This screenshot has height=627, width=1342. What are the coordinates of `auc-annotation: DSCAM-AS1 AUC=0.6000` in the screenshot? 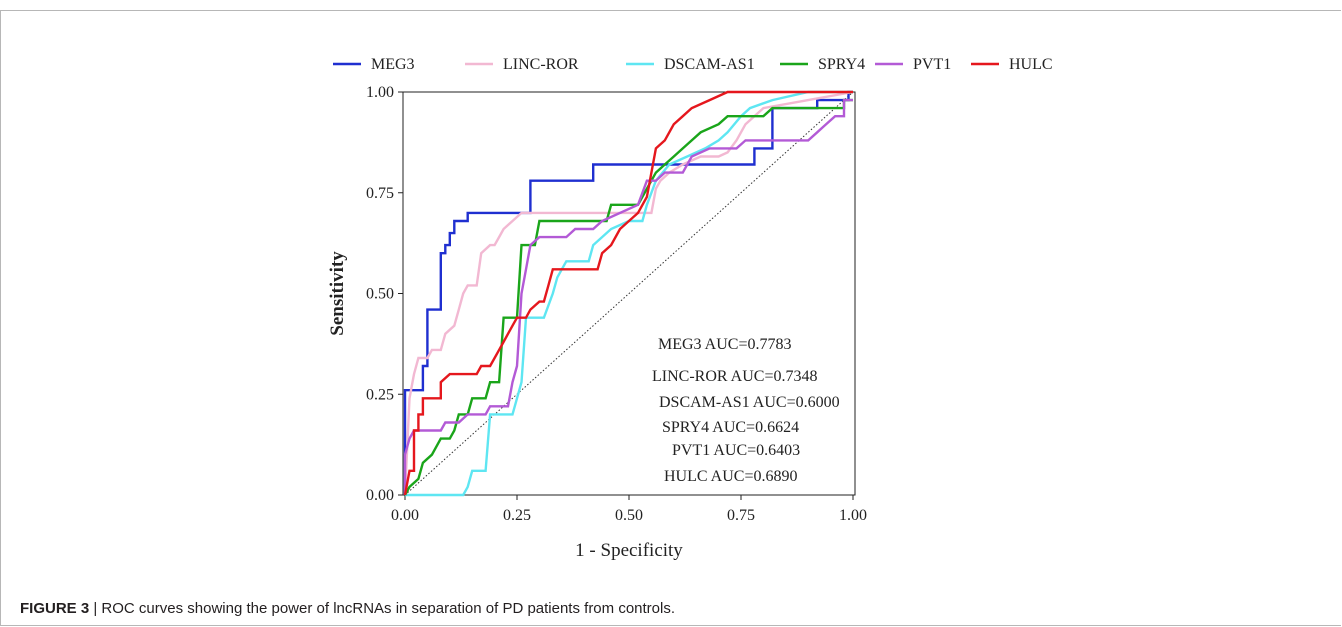 It's located at (749, 402).